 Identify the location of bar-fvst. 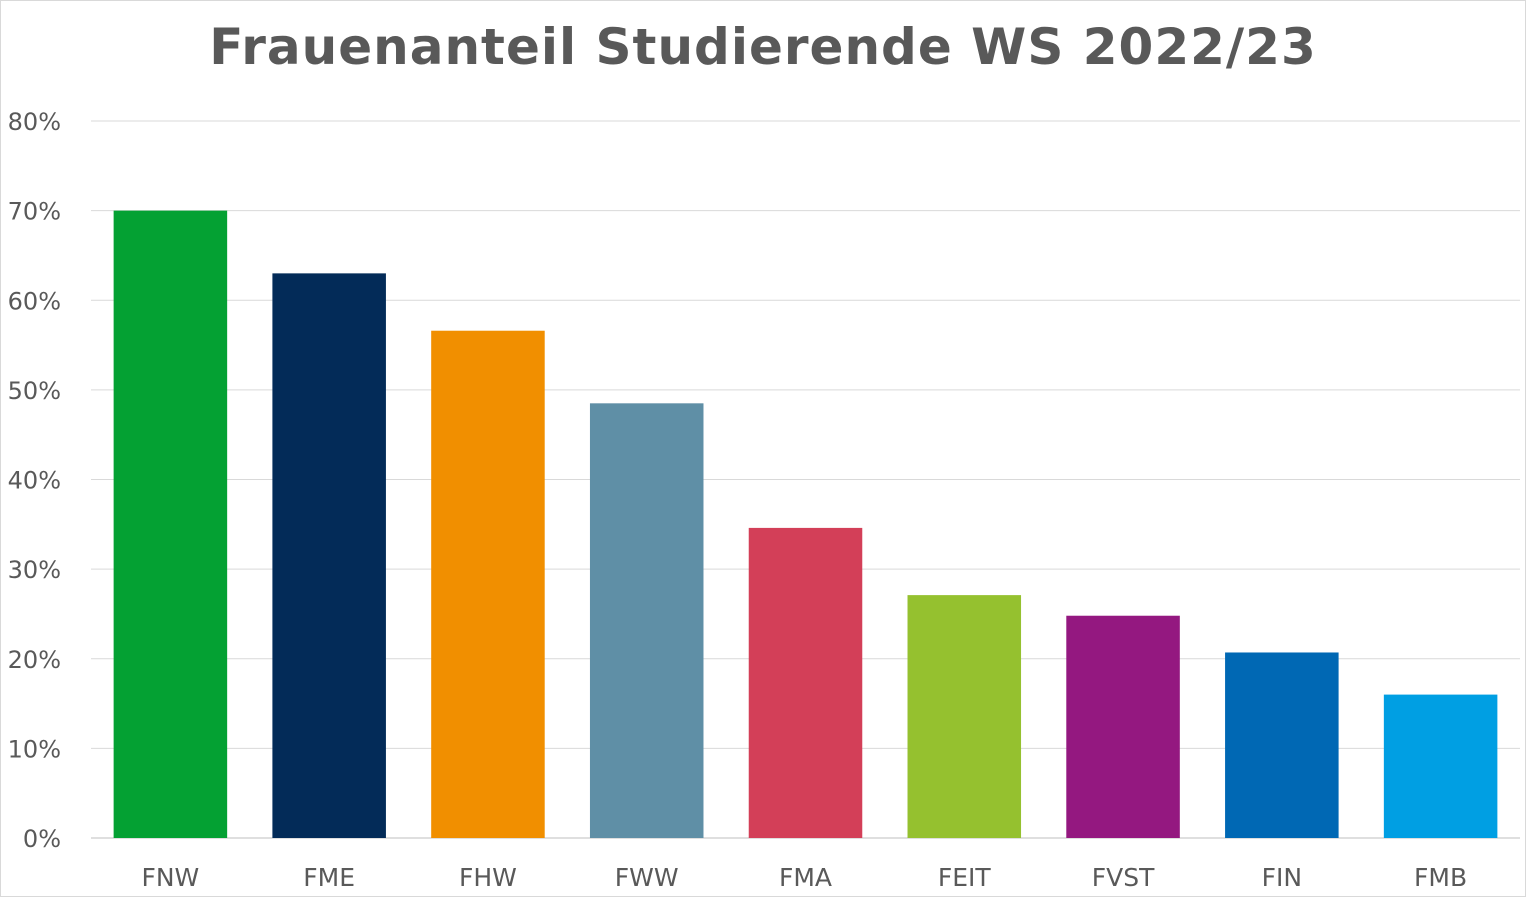
(1123, 726).